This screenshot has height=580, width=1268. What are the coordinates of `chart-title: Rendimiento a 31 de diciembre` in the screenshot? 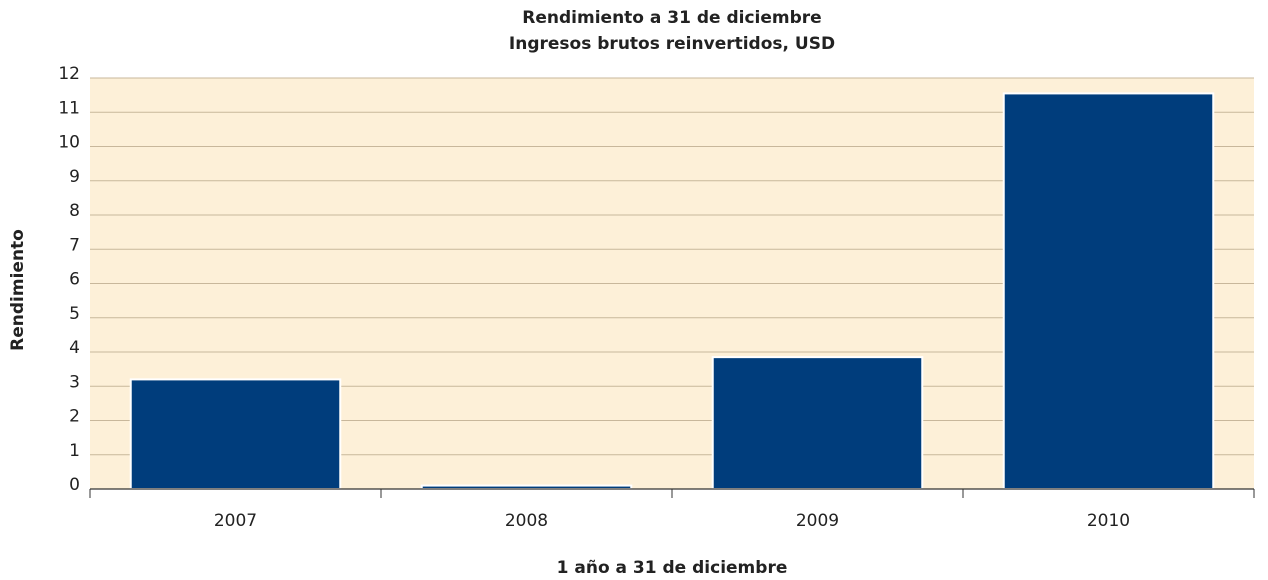 It's located at (671, 18).